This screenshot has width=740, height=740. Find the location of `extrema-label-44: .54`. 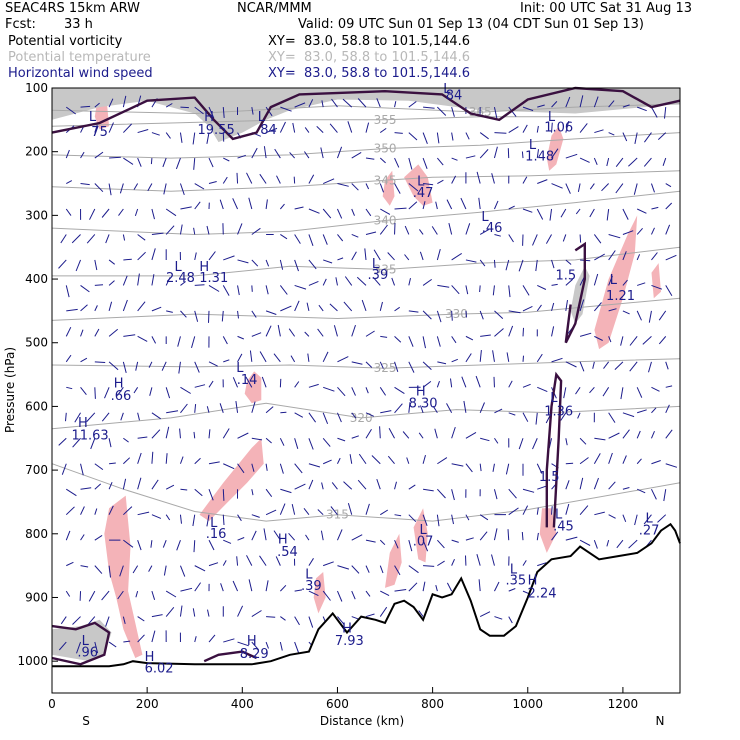

extrema-label-44: .54 is located at coordinates (287, 552).